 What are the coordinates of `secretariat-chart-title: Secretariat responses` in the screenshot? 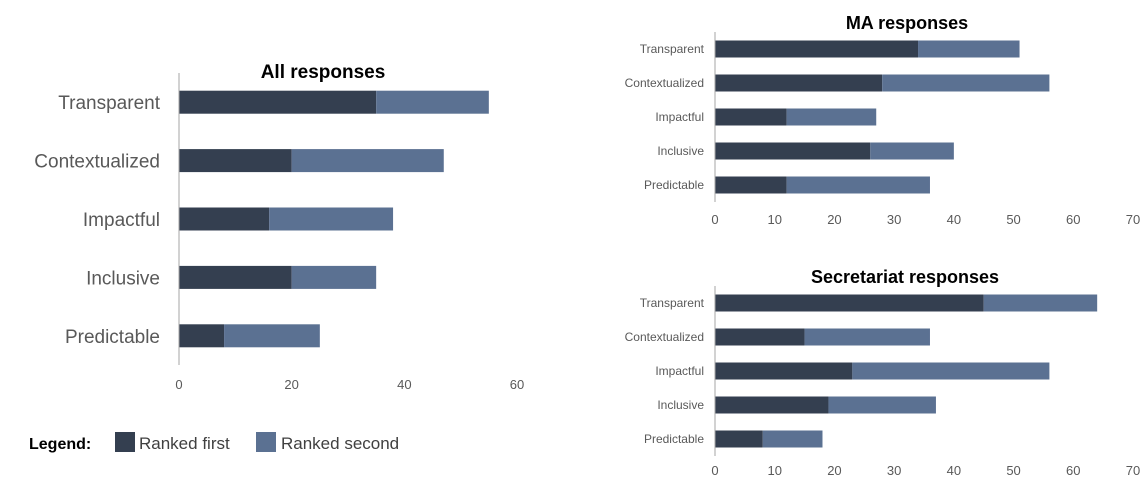 It's located at (905, 277).